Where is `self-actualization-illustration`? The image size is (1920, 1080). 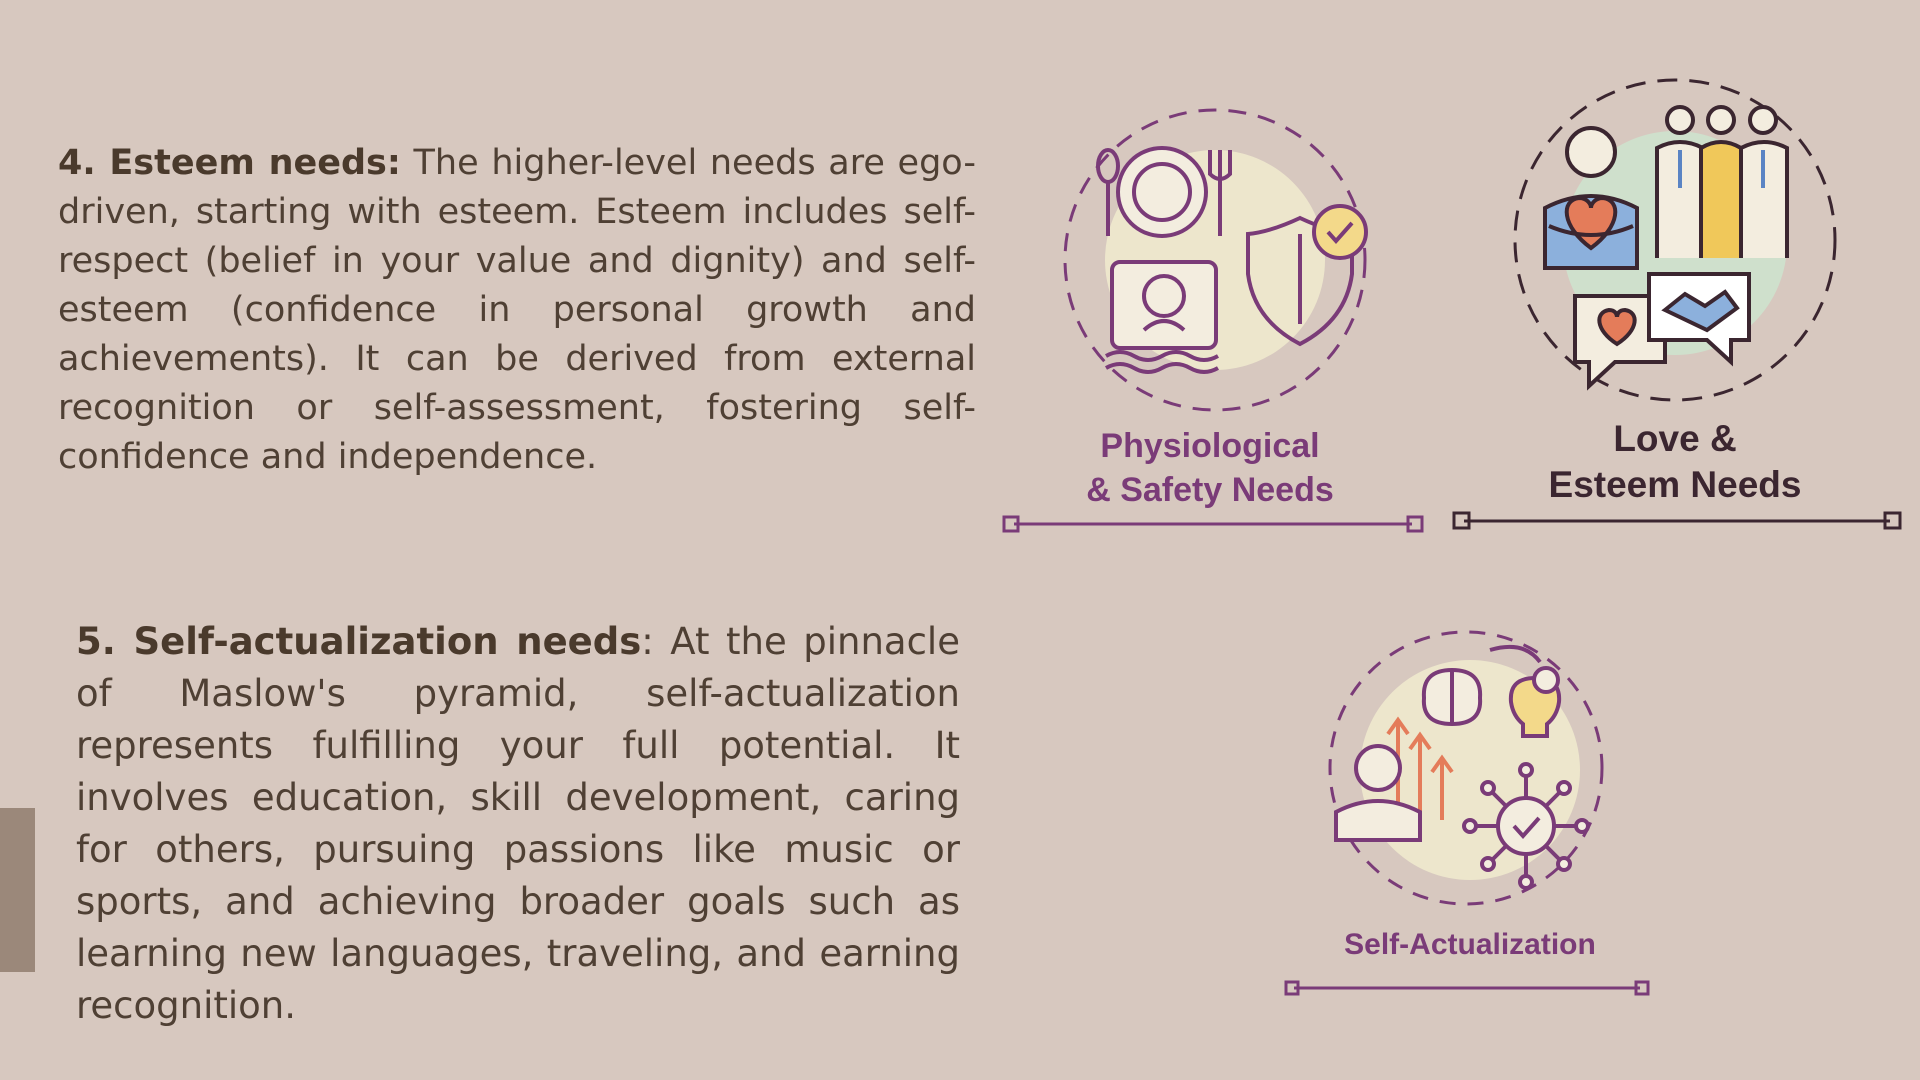
self-actualization-illustration is located at coordinates (1466, 768).